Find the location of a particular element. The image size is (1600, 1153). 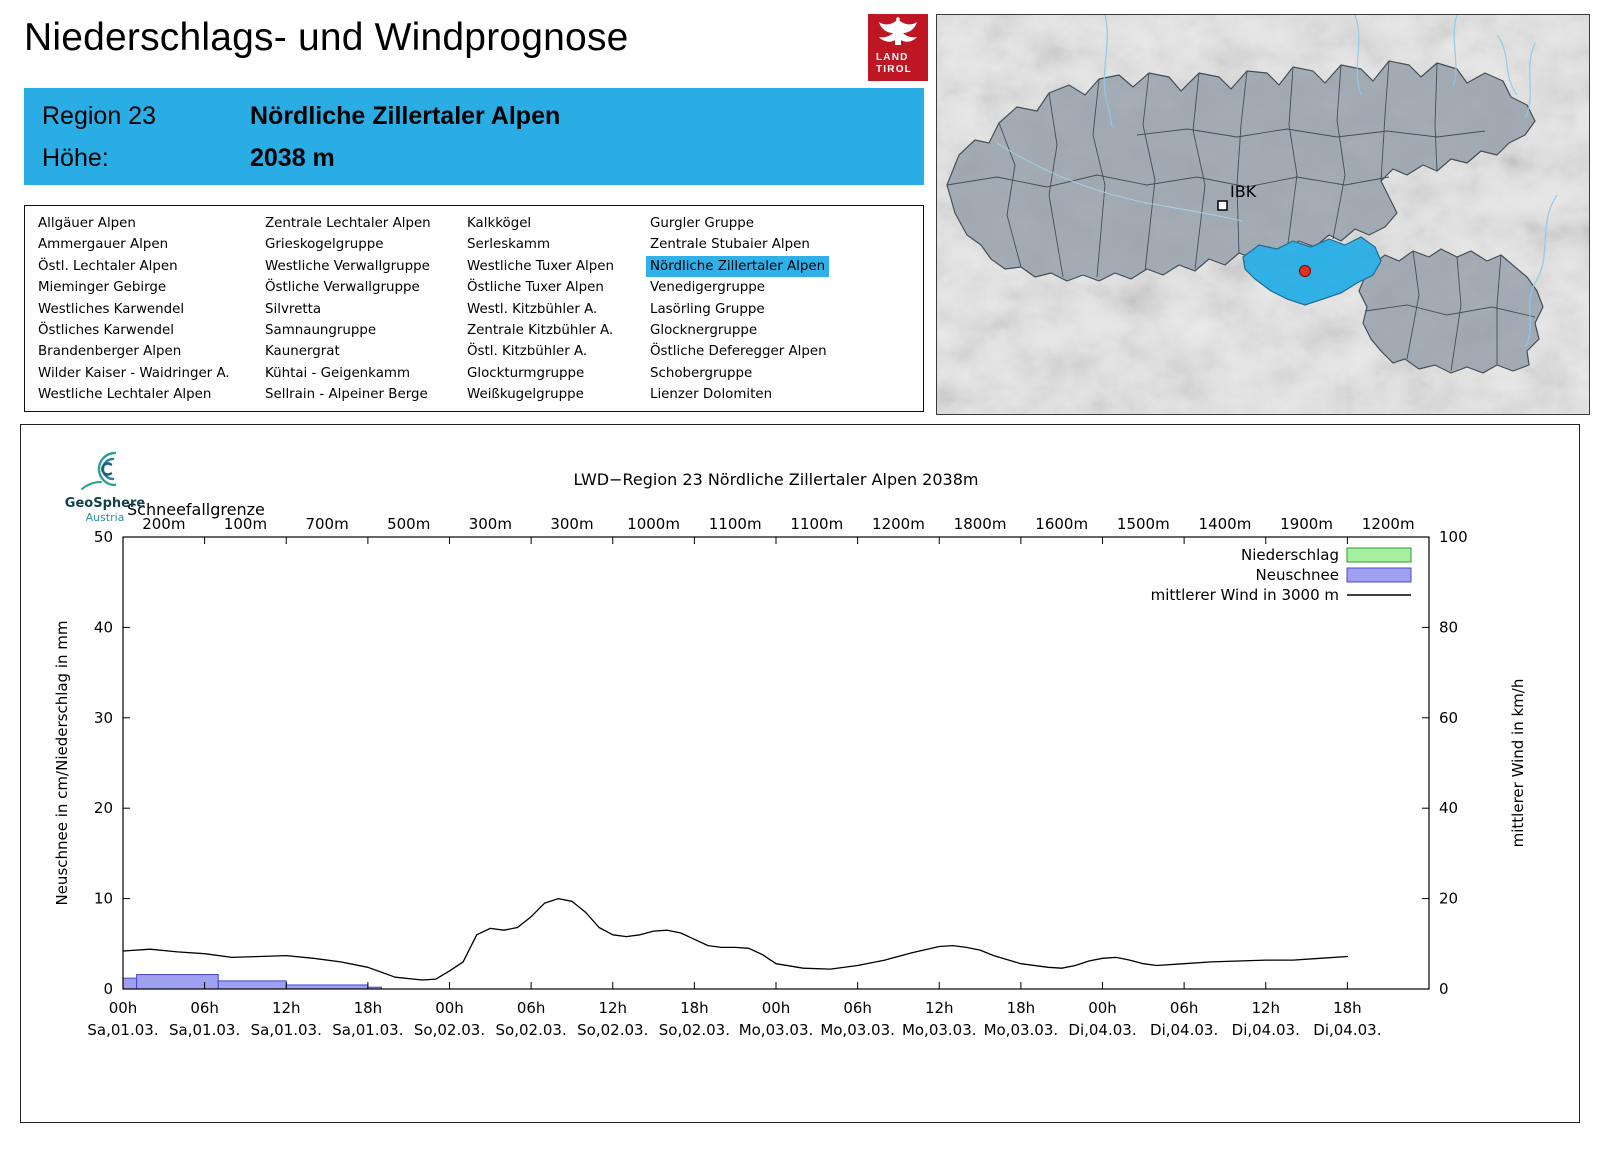

geosphere-name: GeoSphere is located at coordinates (105, 503).